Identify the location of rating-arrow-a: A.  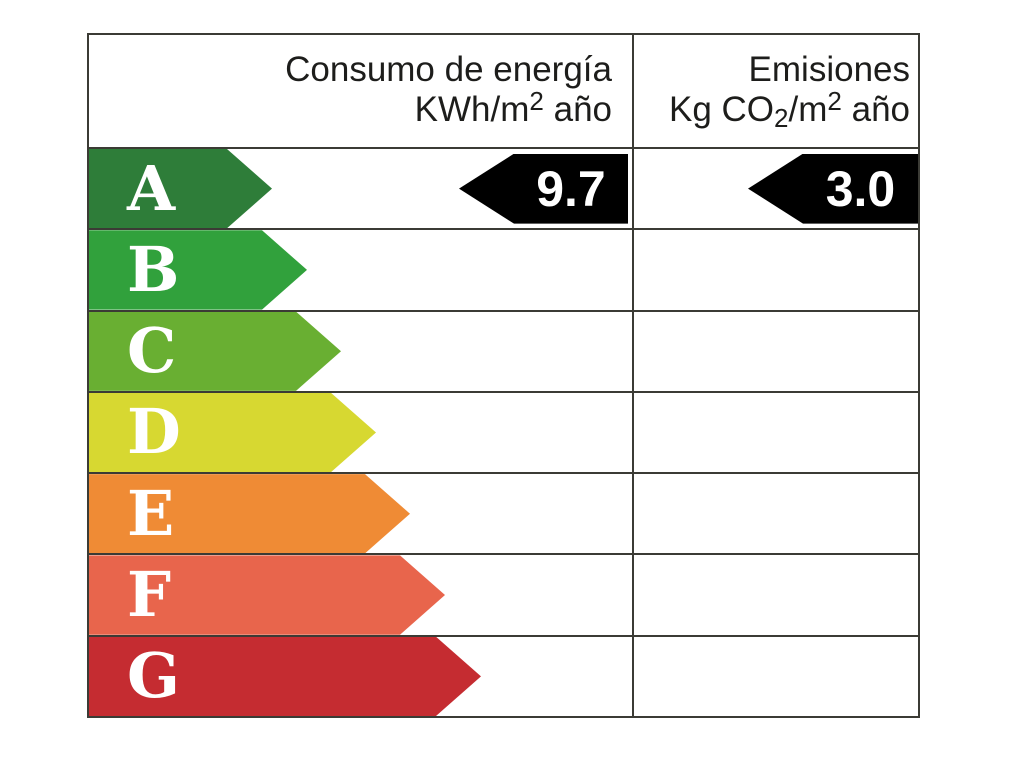
(180, 188).